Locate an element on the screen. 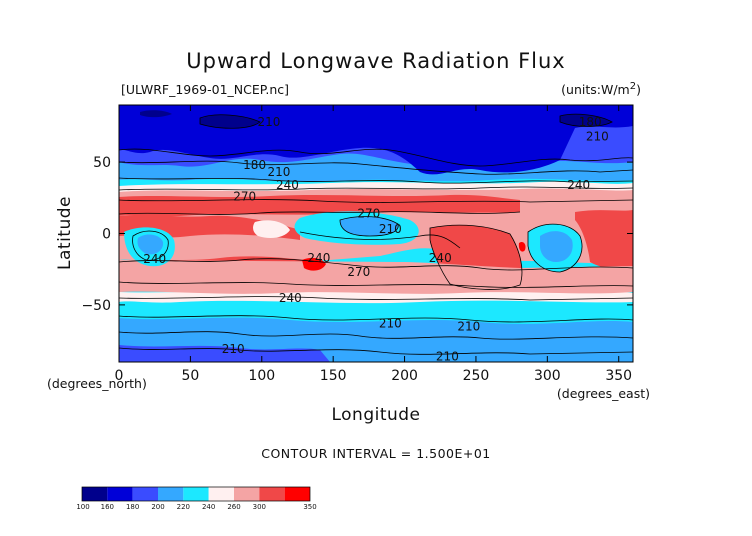  x-tick-label: 150 is located at coordinates (333, 376).